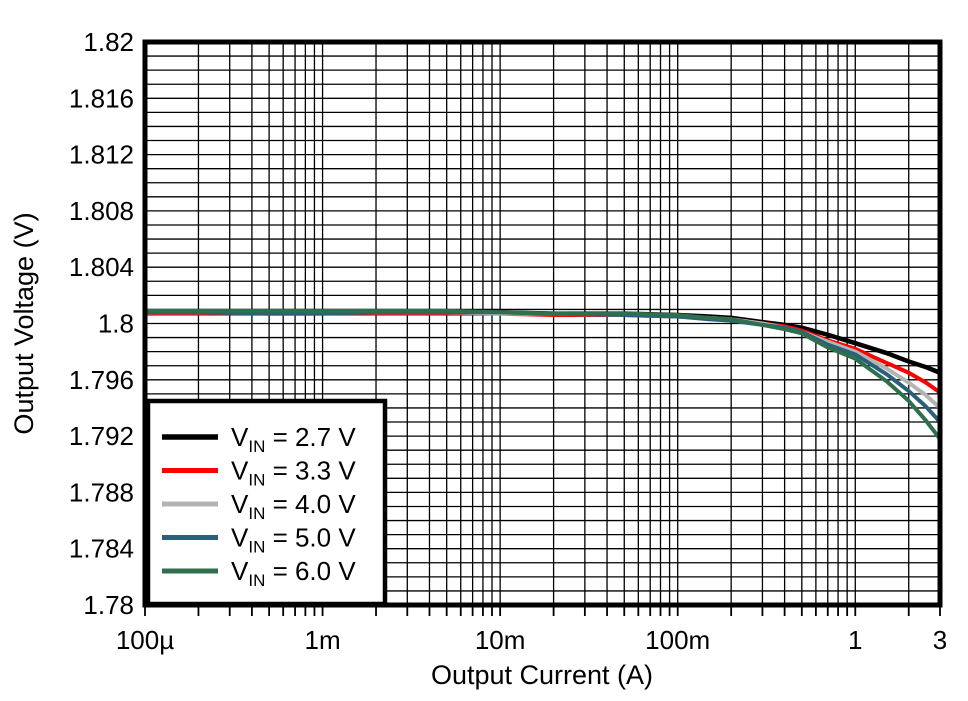  Describe the element at coordinates (677, 640) in the screenshot. I see `x-tick-label: 100m` at that location.